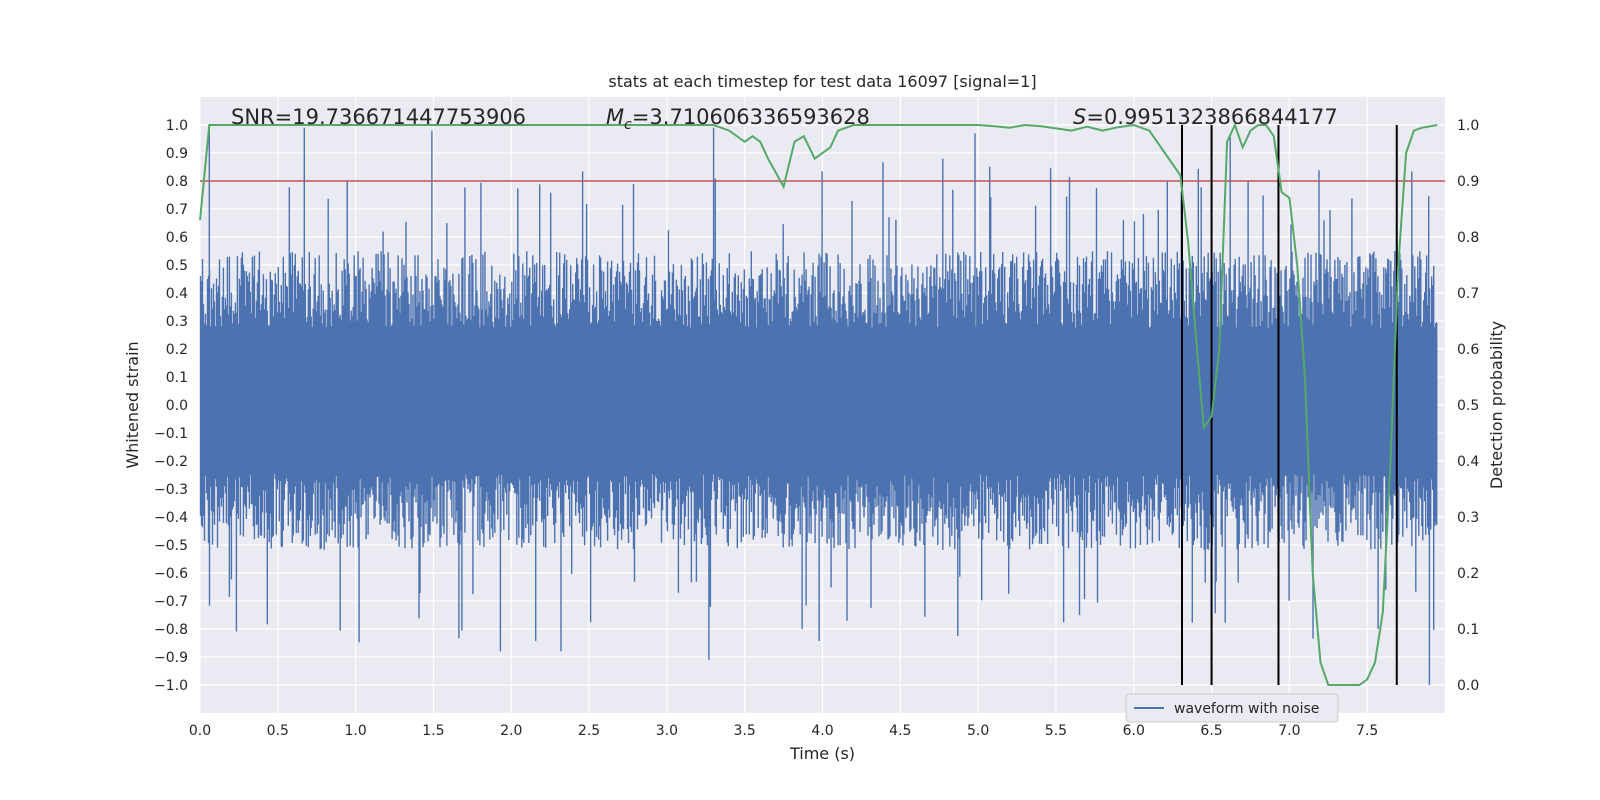 The image size is (1600, 800). What do you see at coordinates (1079, 117) in the screenshot?
I see `statistic-symbol: S` at bounding box center [1079, 117].